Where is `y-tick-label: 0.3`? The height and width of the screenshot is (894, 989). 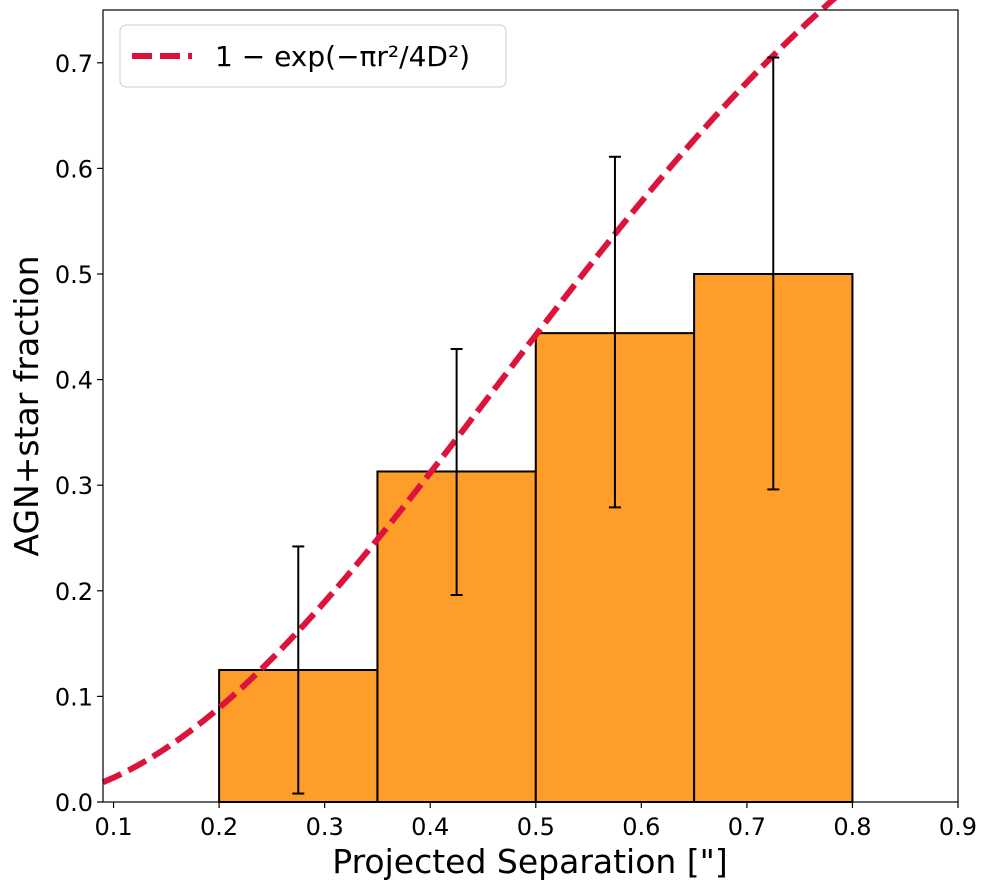 y-tick-label: 0.3 is located at coordinates (74, 486).